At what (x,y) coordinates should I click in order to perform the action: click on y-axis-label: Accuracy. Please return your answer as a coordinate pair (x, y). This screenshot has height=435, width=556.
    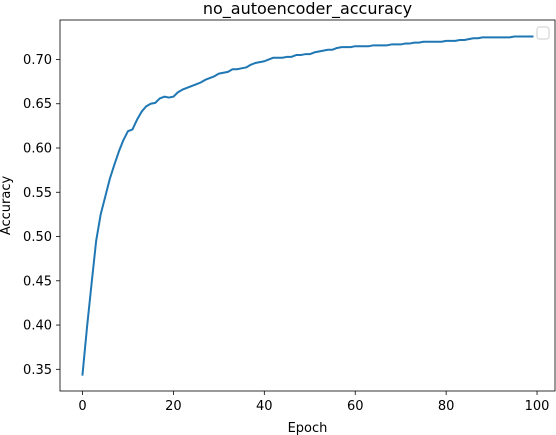
    Looking at the image, I should click on (7, 206).